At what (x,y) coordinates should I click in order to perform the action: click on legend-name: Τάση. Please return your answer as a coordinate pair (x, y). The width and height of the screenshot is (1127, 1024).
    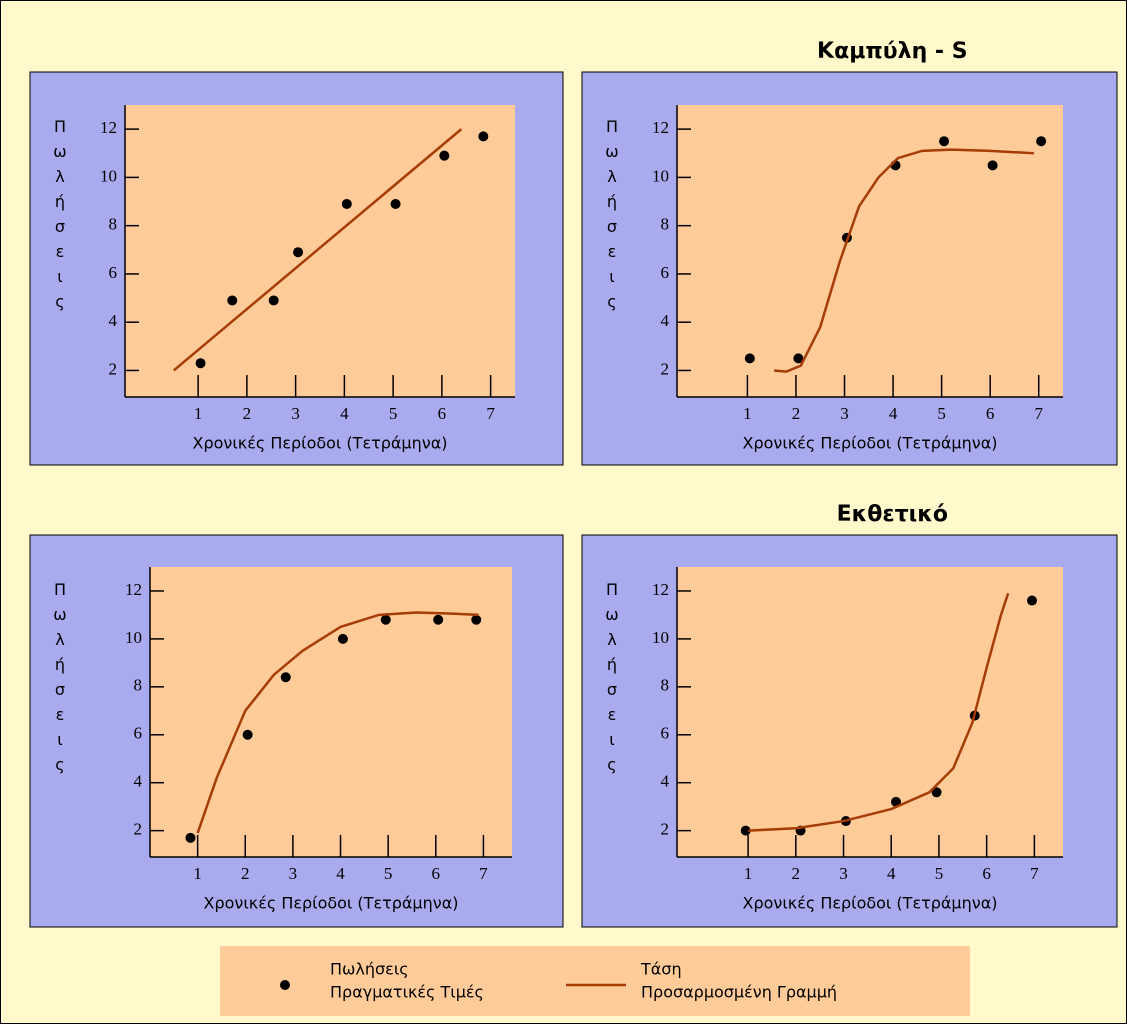
    Looking at the image, I should click on (661, 969).